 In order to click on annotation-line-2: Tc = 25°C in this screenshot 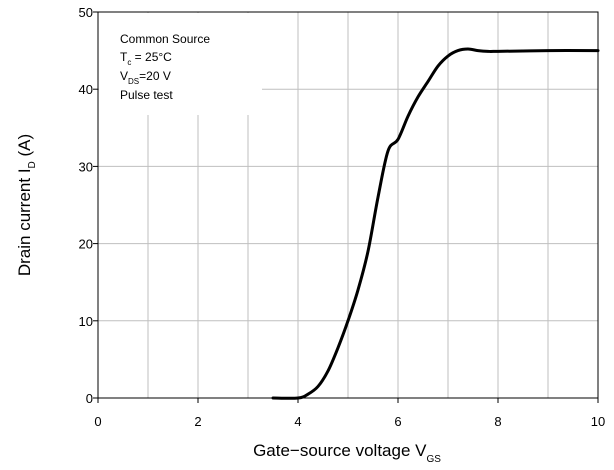, I will do `click(146, 58)`.